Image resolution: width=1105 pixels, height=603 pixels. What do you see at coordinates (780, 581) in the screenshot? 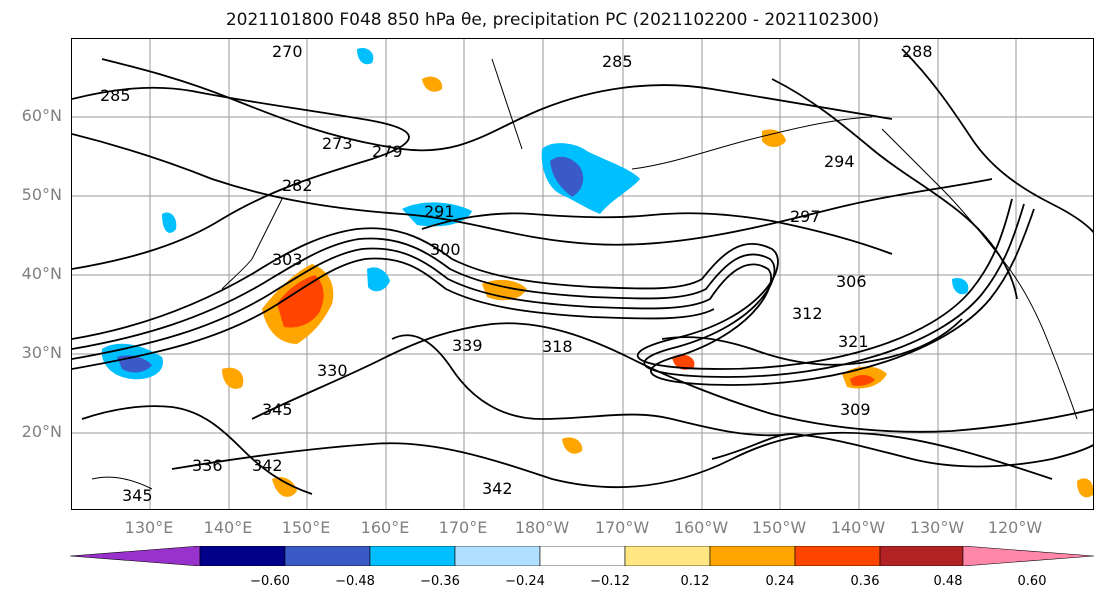
I see `colorbar-tick-label: 0.24` at bounding box center [780, 581].